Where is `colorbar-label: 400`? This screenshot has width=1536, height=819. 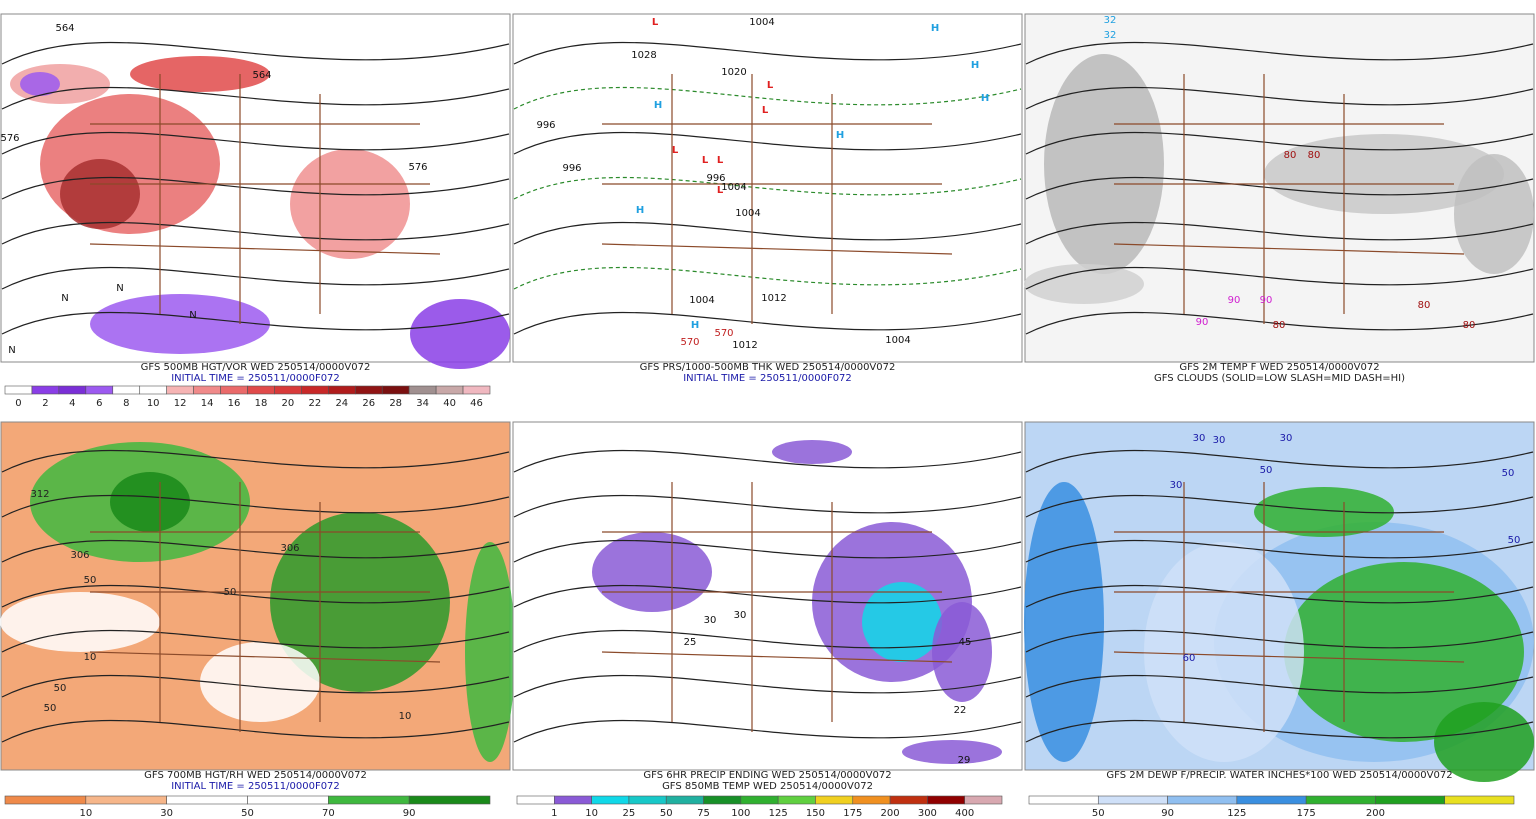 colorbar-label: 400 is located at coordinates (964, 813).